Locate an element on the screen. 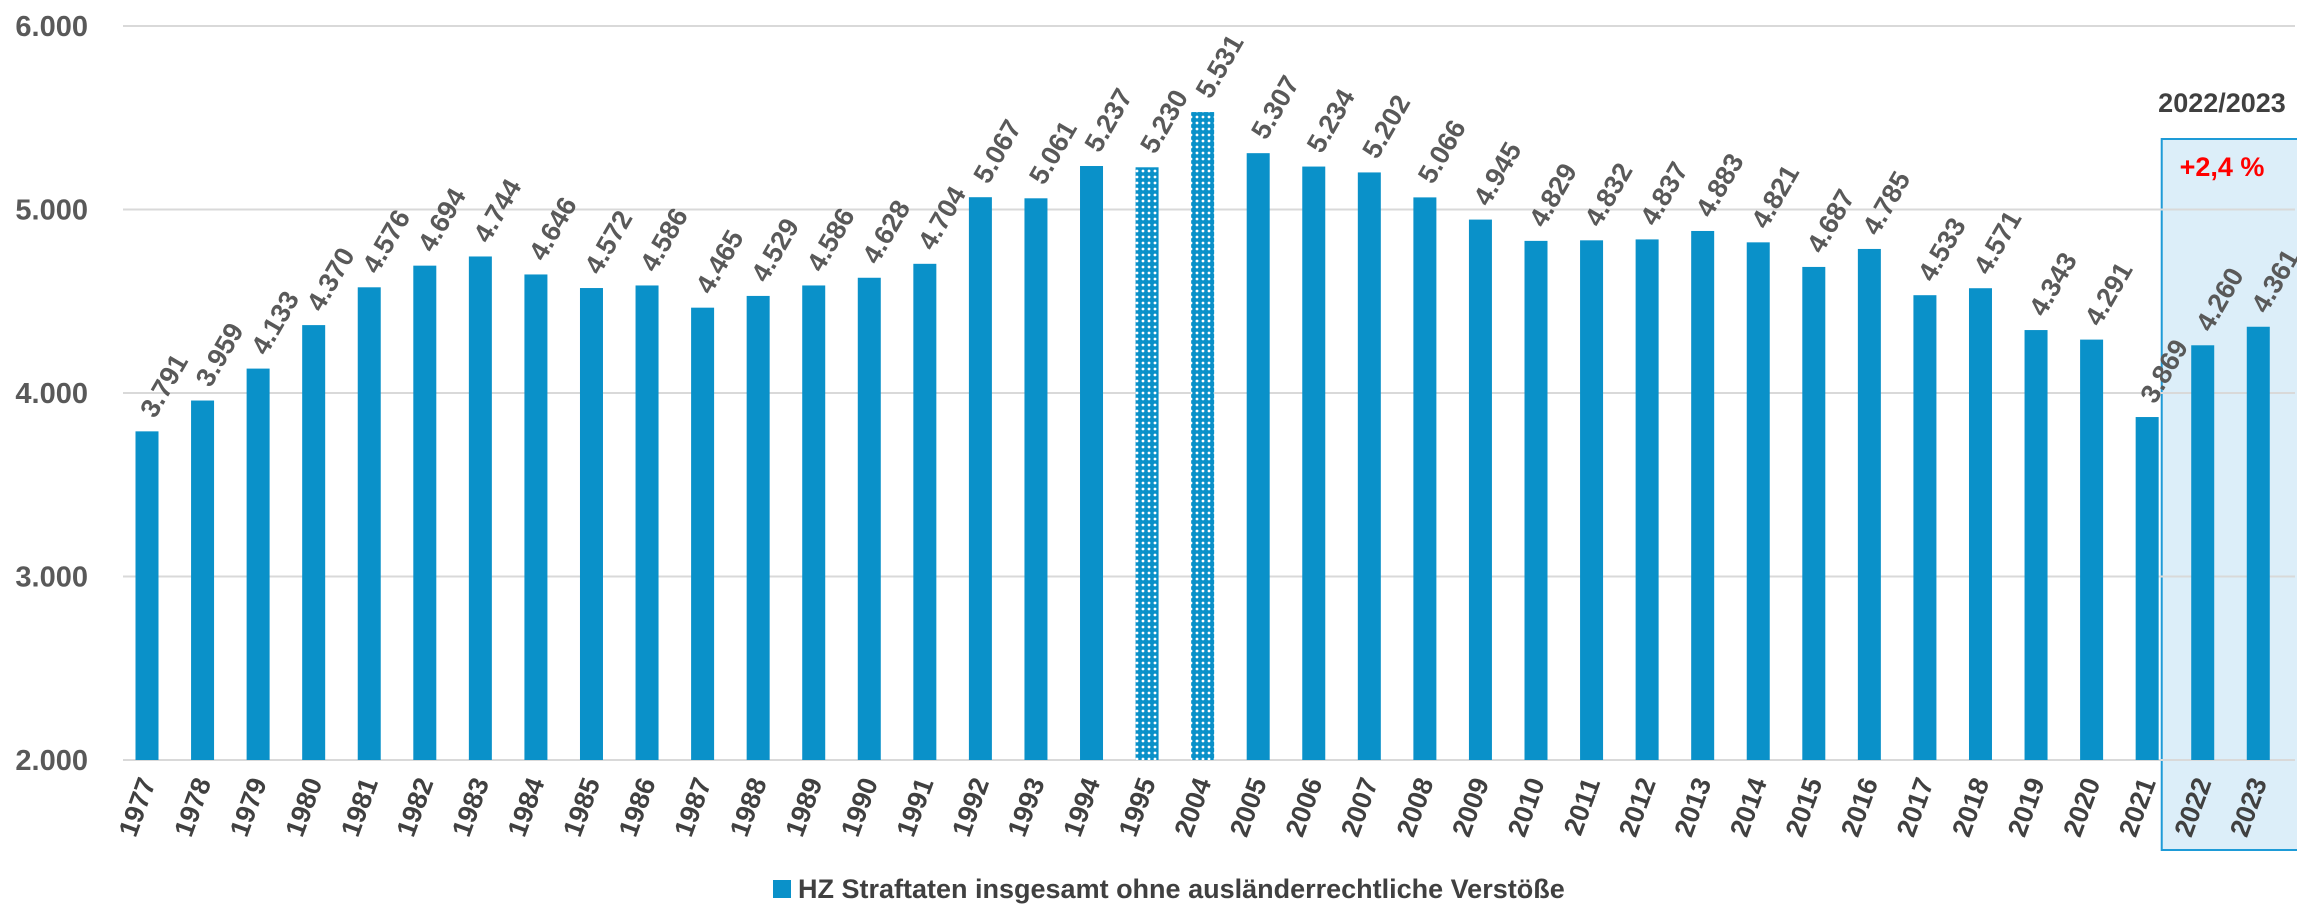 This screenshot has width=2297, height=906. data-label: 4.529 is located at coordinates (775, 250).